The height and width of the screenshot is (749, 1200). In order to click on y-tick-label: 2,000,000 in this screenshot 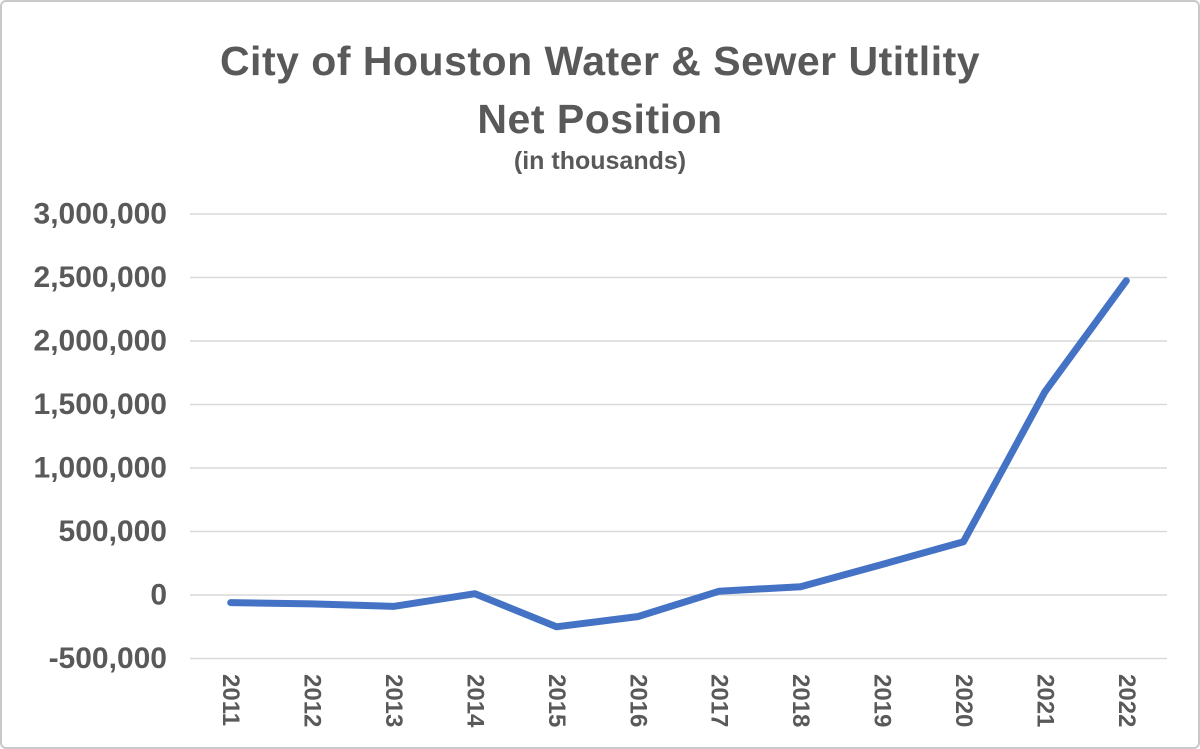, I will do `click(100, 341)`.